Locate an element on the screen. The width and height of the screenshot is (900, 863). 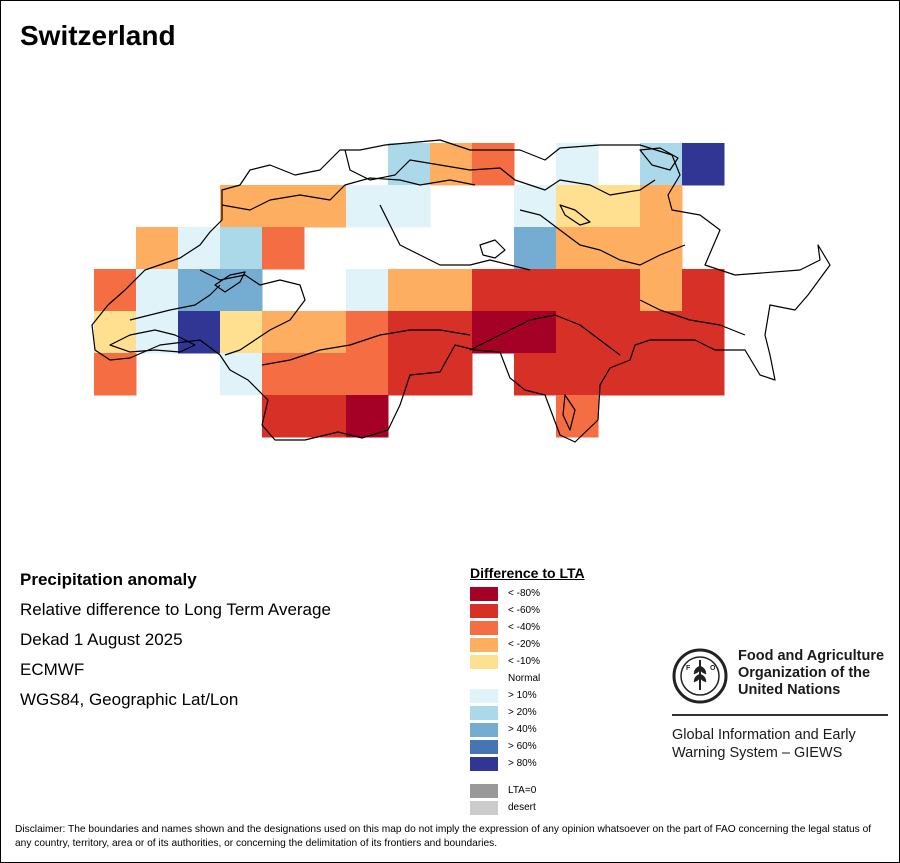
fao-name-line1: Food and Agriculture is located at coordinates (811, 656).